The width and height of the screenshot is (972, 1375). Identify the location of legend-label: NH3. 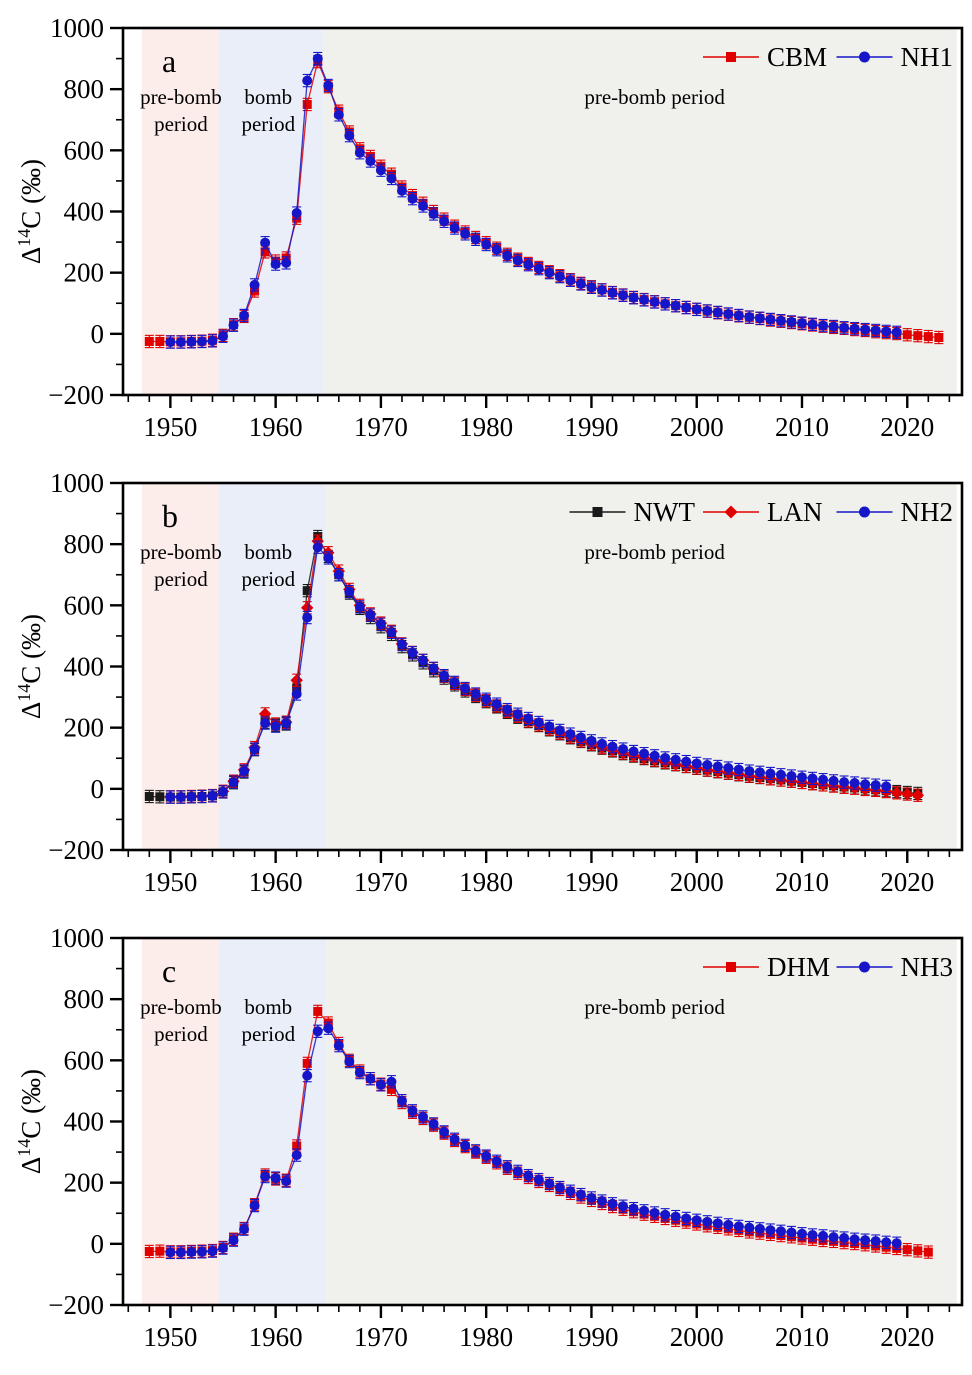
(927, 967).